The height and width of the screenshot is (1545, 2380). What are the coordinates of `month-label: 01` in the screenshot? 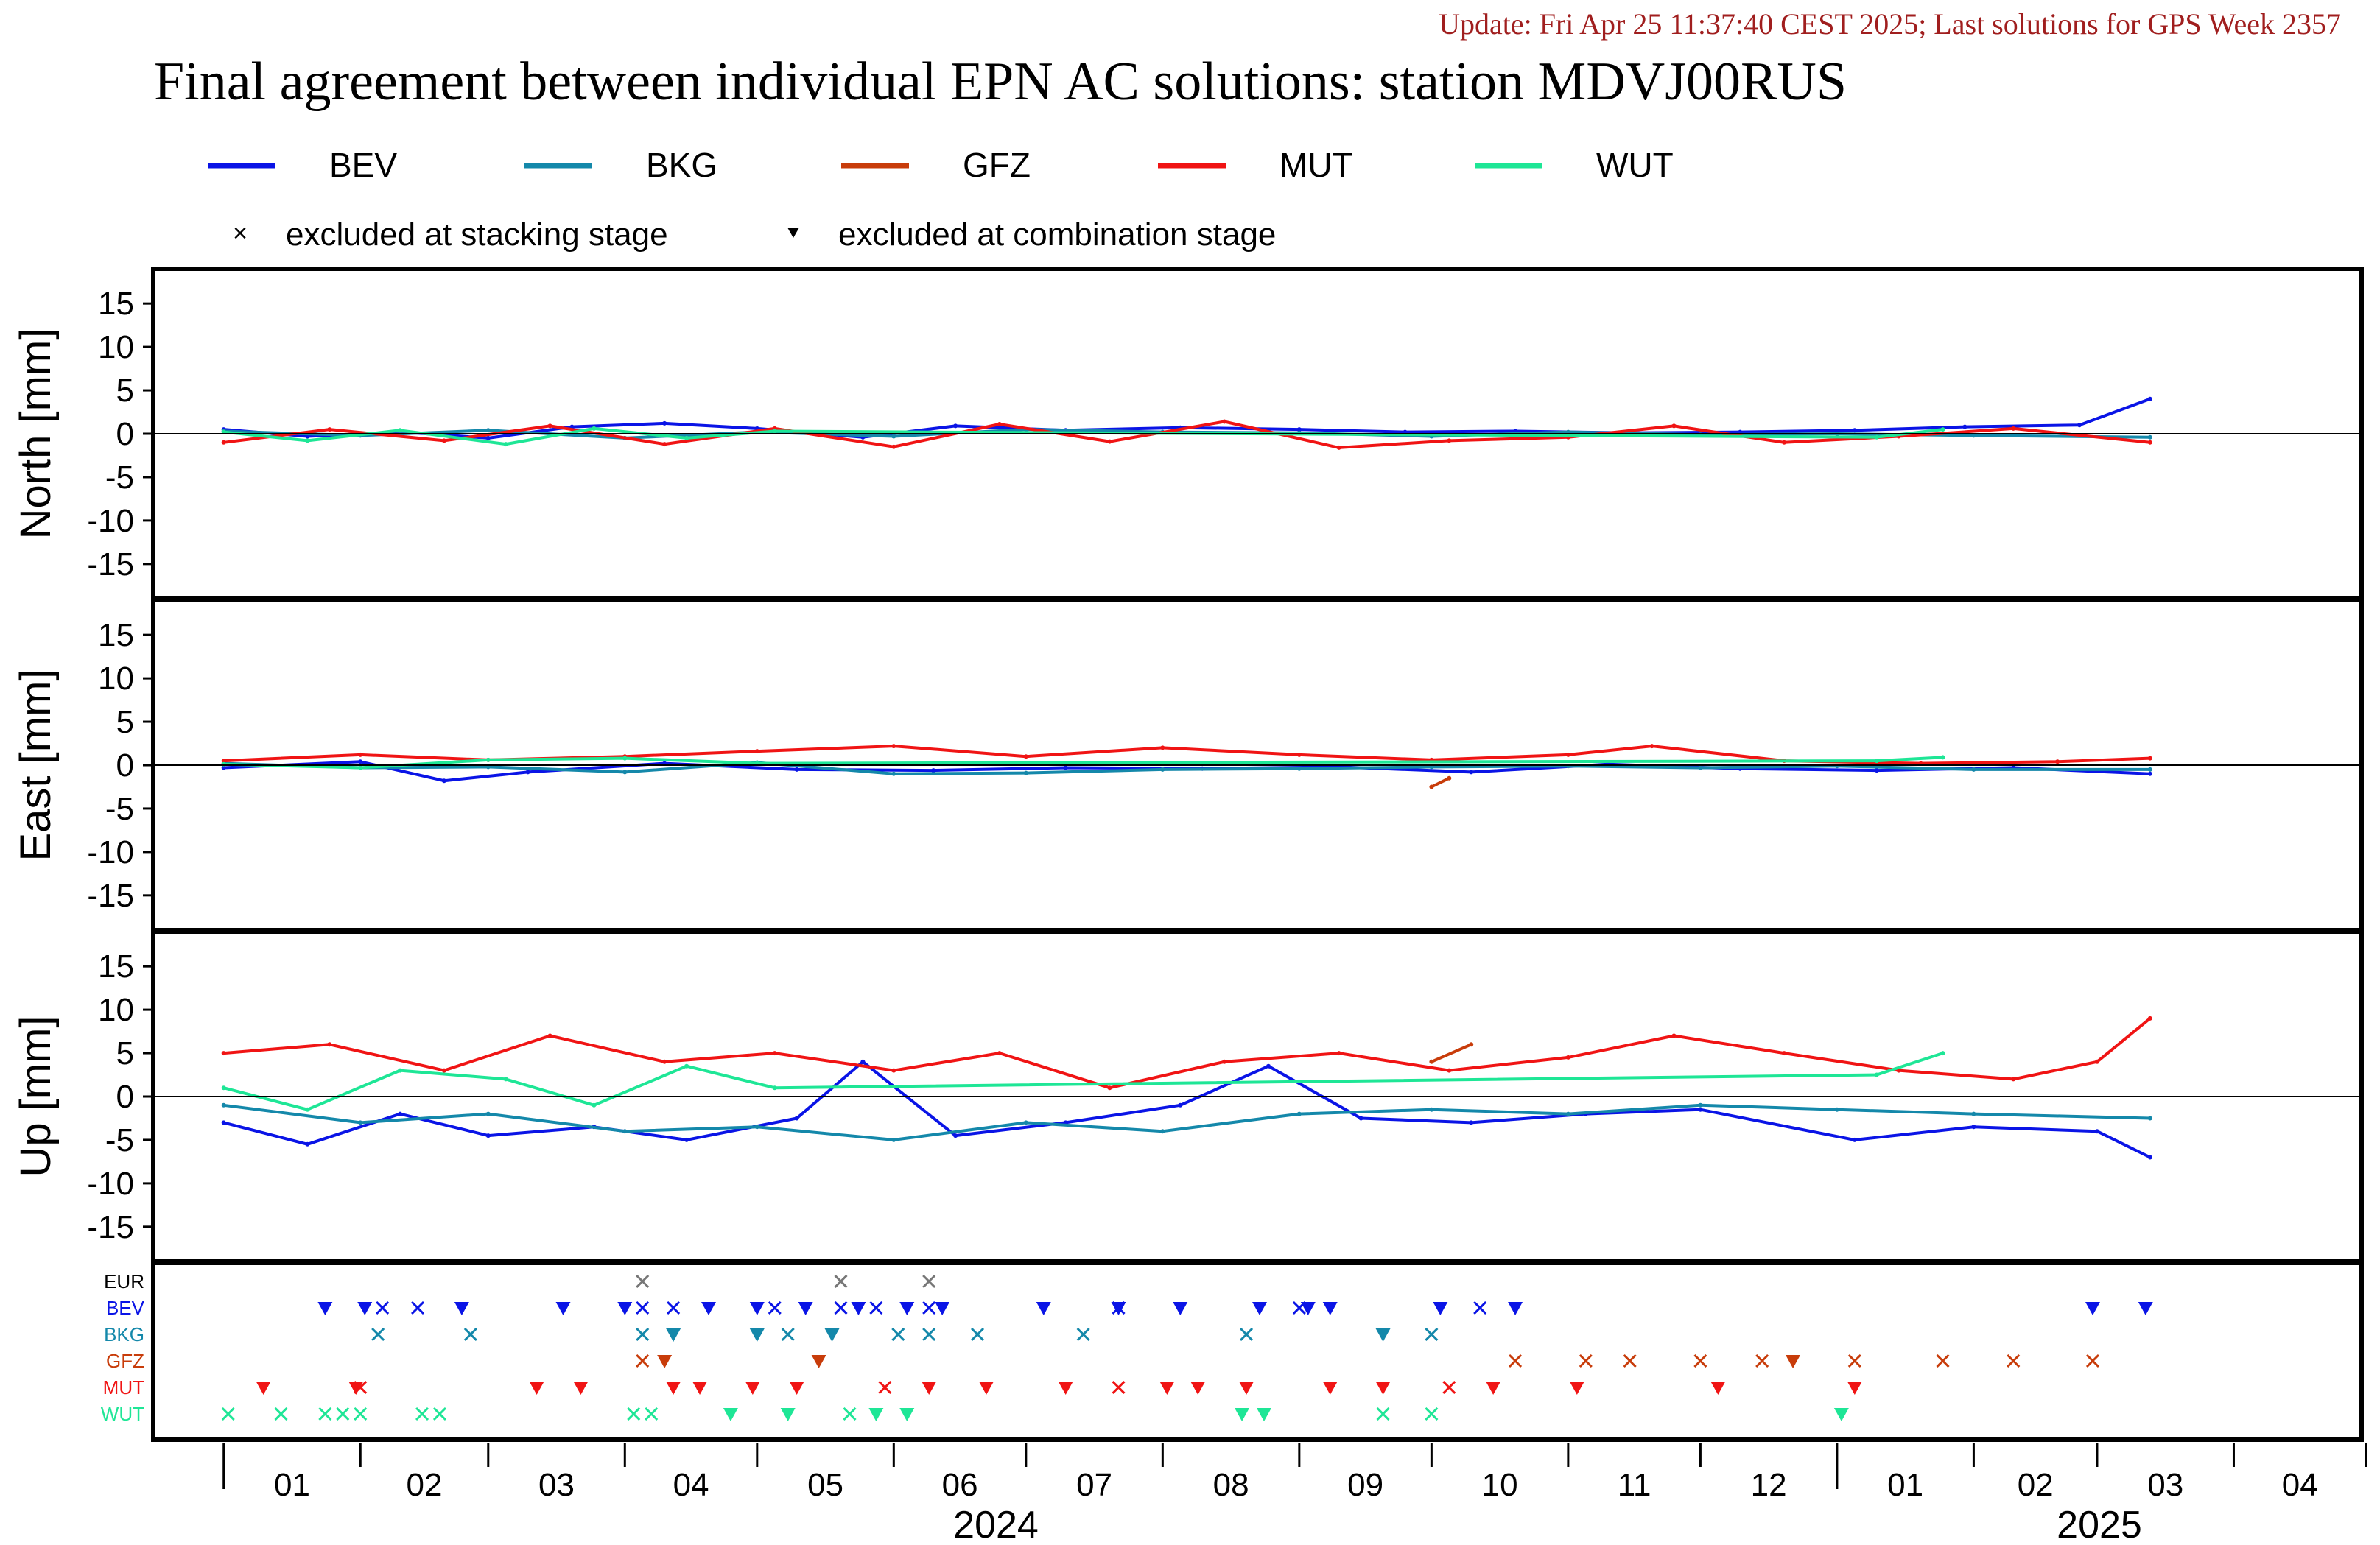 It's located at (1905, 1485).